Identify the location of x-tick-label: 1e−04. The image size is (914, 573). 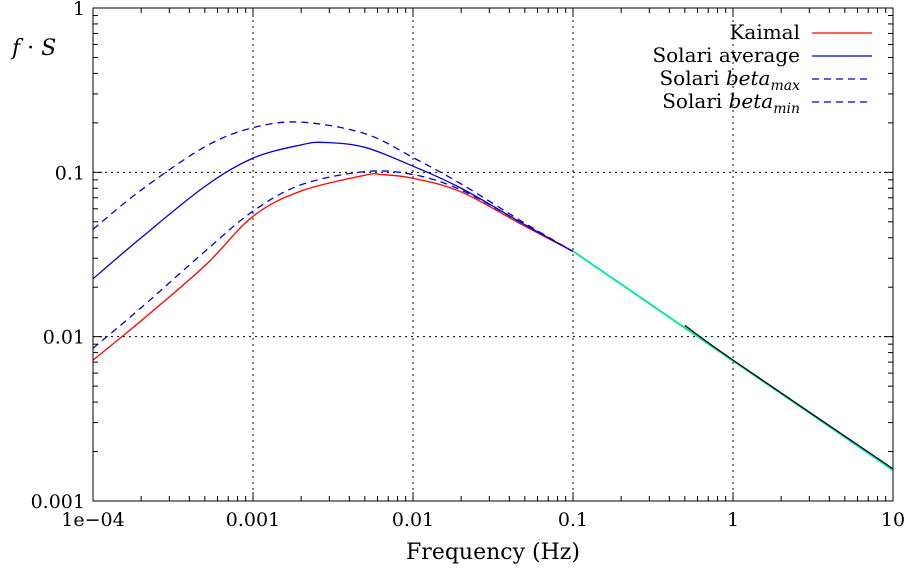
(92, 520).